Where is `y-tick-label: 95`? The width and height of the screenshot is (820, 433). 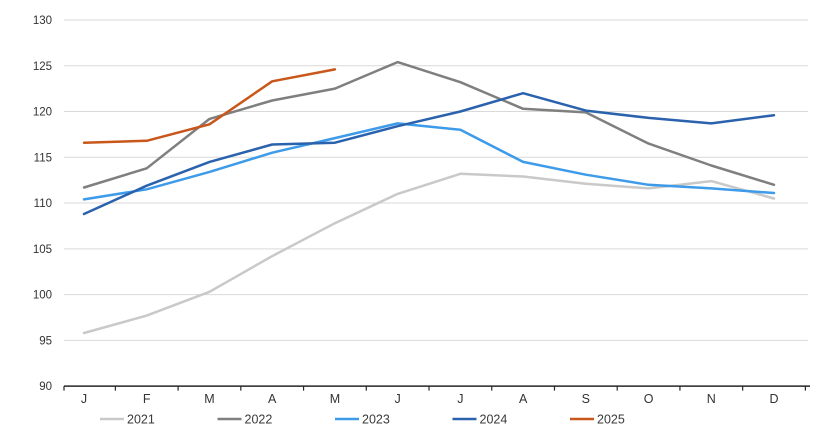 y-tick-label: 95 is located at coordinates (45, 341).